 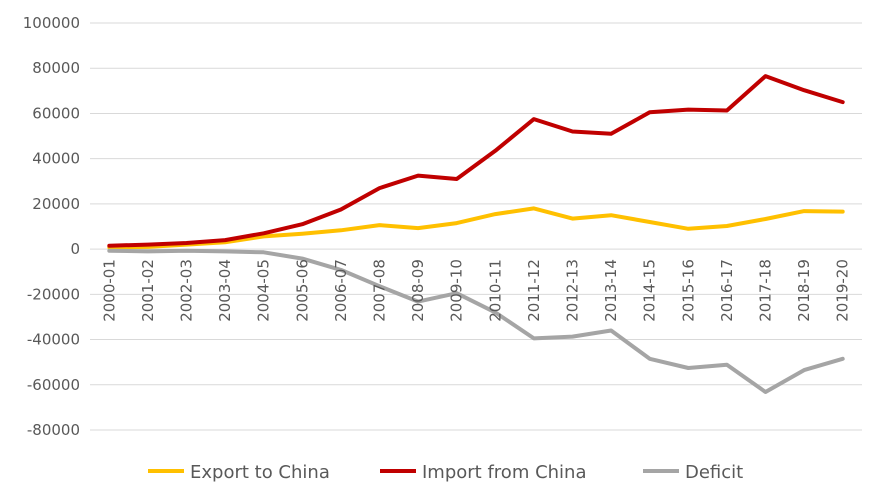 What do you see at coordinates (380, 290) in the screenshot?
I see `x-tick-label: 2007-08` at bounding box center [380, 290].